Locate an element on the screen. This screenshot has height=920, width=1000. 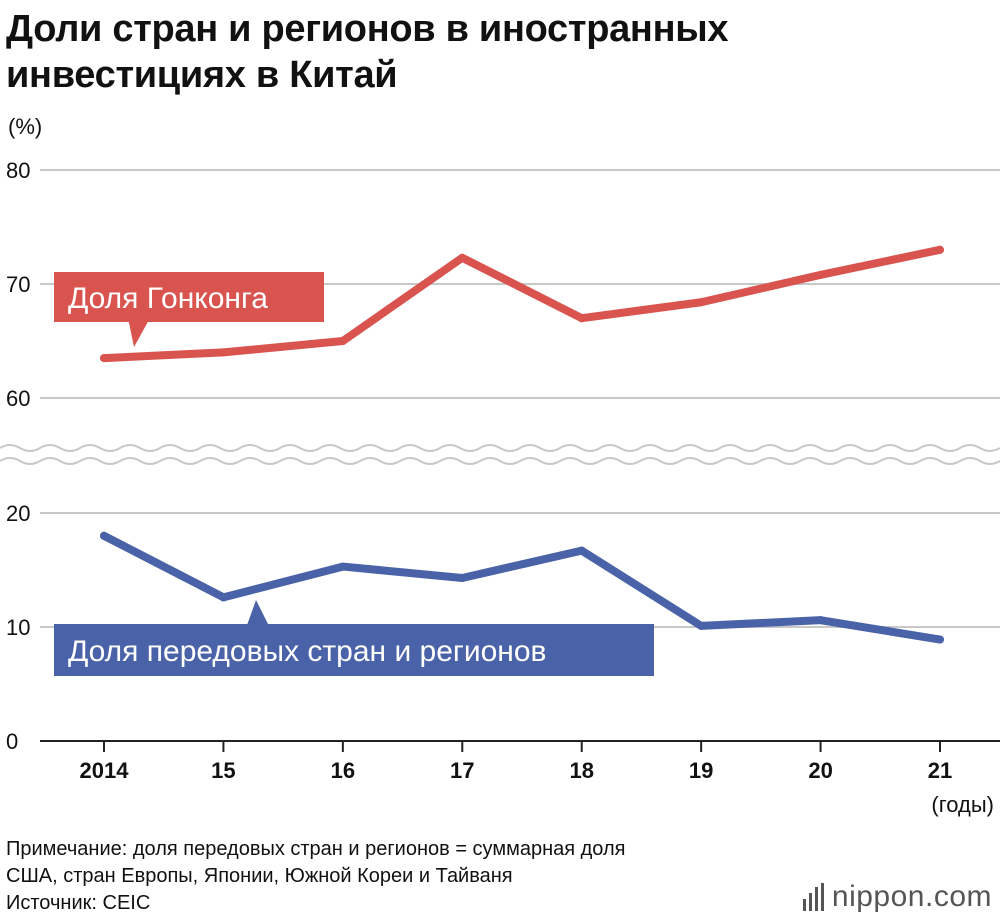
series-label-0-text: Доля Гонконга is located at coordinates (168, 298).